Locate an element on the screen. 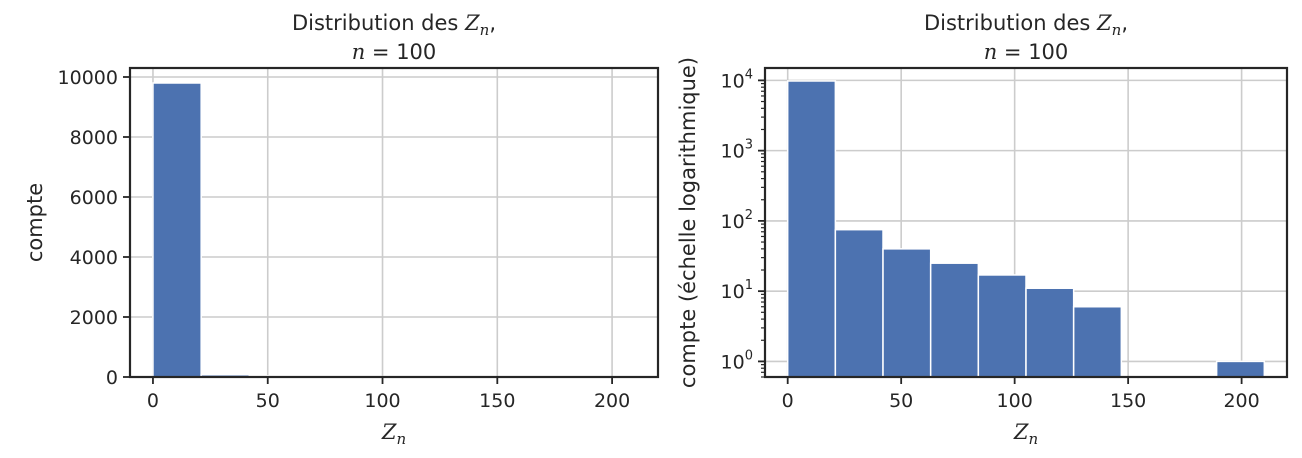 The height and width of the screenshot is (458, 1302). y-tick-label: 8000 is located at coordinates (94, 138).